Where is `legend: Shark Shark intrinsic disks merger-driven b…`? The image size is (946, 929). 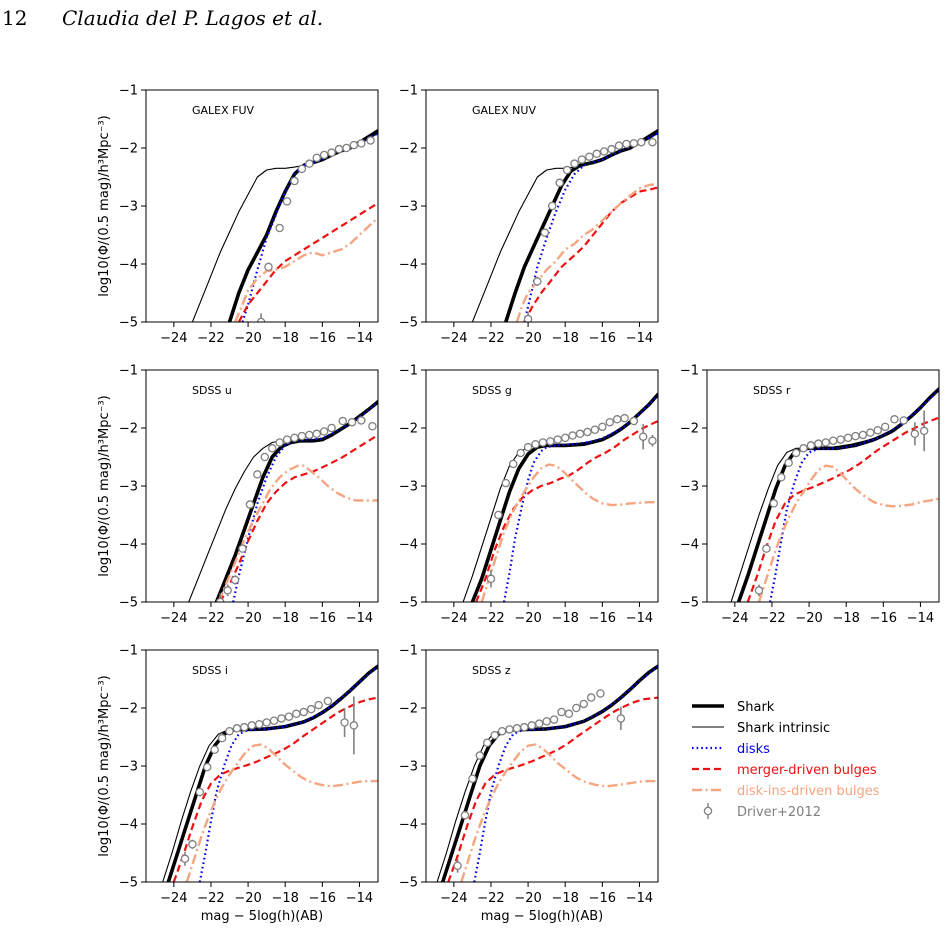 legend: Shark Shark intrinsic disks merger-driven b… is located at coordinates (786, 760).